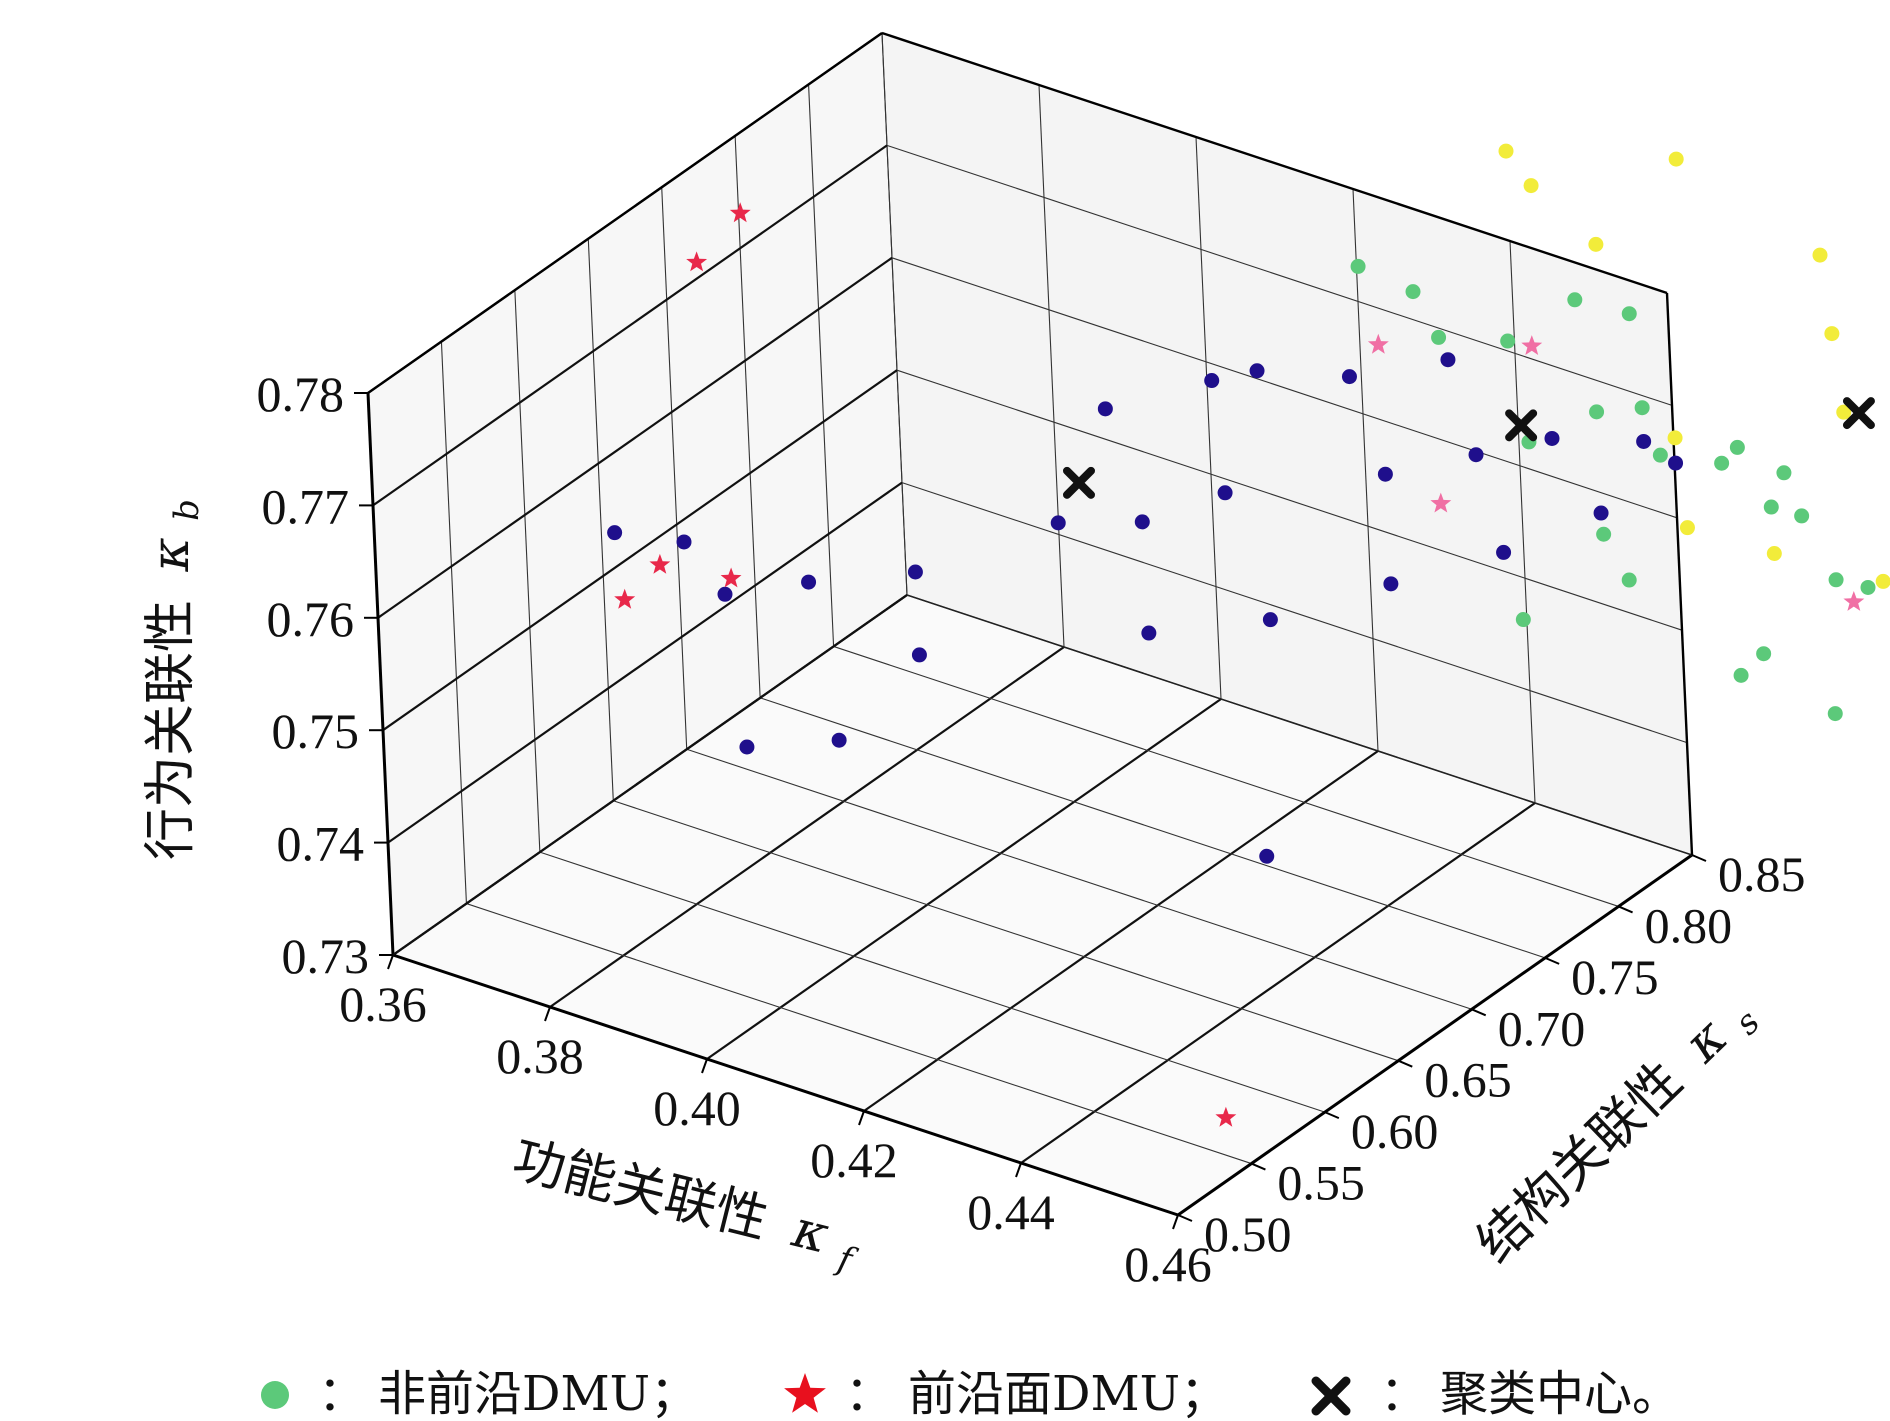  I want to click on z-axis-edge, so click(380, 674).